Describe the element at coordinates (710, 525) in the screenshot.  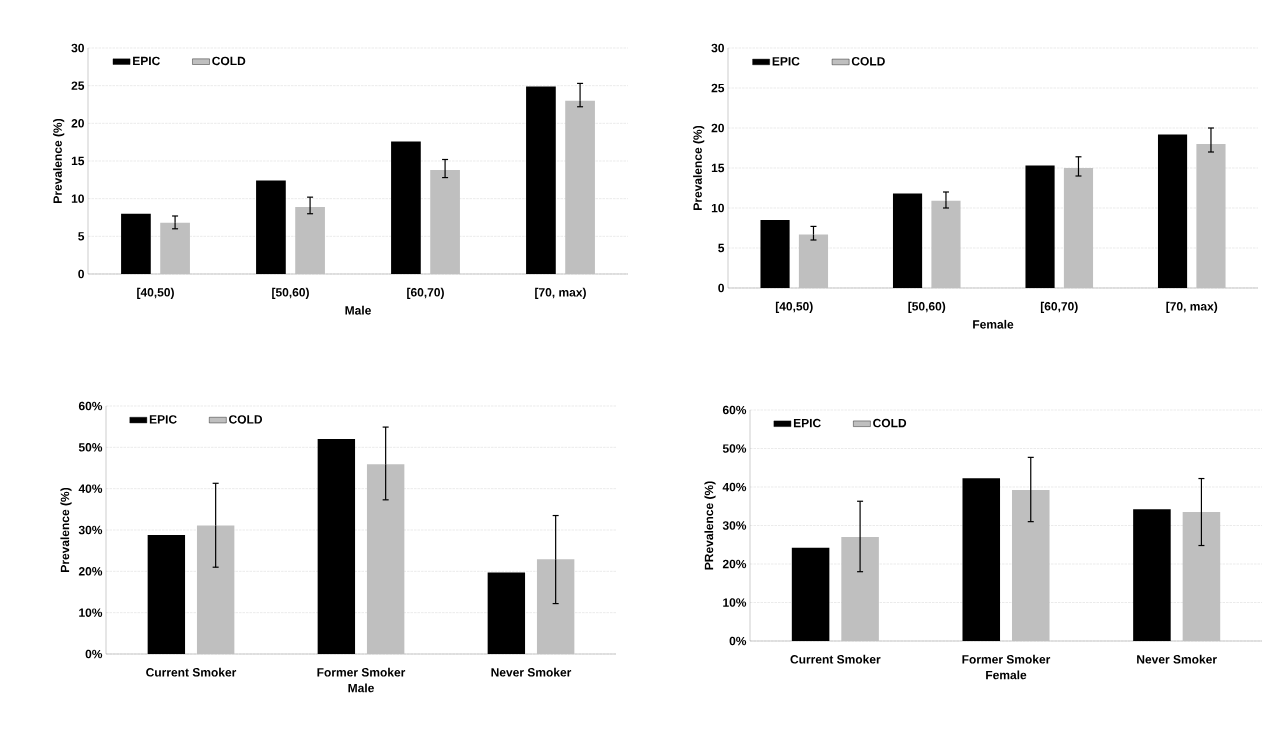
I see `y-axis-title: PRevalence (%)` at that location.